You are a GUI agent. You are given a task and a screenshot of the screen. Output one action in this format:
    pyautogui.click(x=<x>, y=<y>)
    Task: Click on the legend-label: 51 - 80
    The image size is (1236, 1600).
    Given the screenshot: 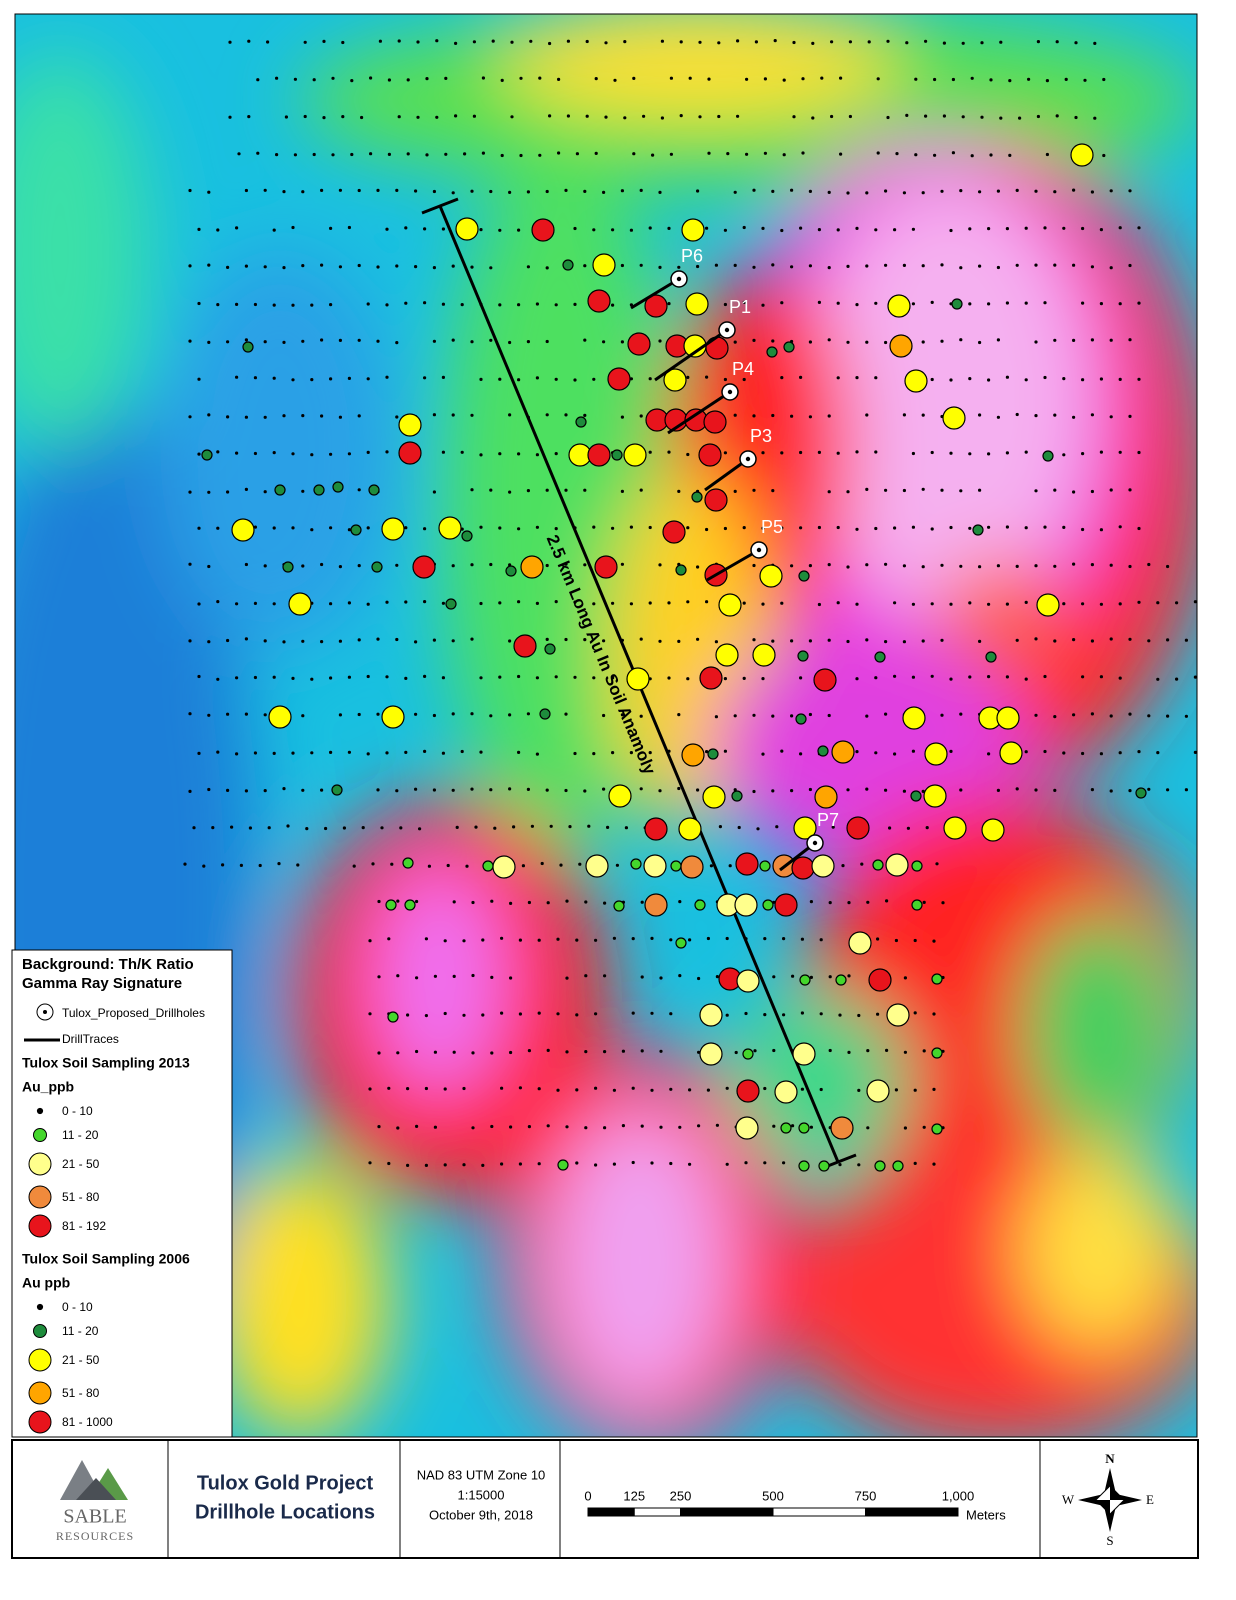 What is the action you would take?
    pyautogui.click(x=81, y=1393)
    